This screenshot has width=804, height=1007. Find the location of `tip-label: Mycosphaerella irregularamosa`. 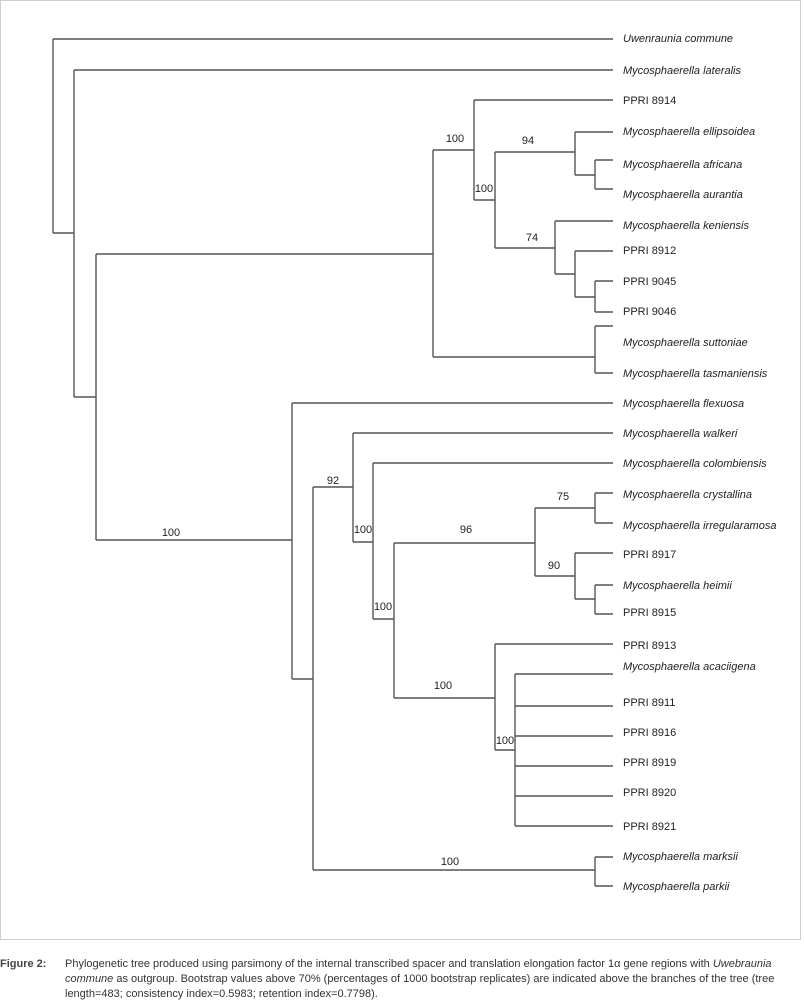

tip-label: Mycosphaerella irregularamosa is located at coordinates (699, 526).